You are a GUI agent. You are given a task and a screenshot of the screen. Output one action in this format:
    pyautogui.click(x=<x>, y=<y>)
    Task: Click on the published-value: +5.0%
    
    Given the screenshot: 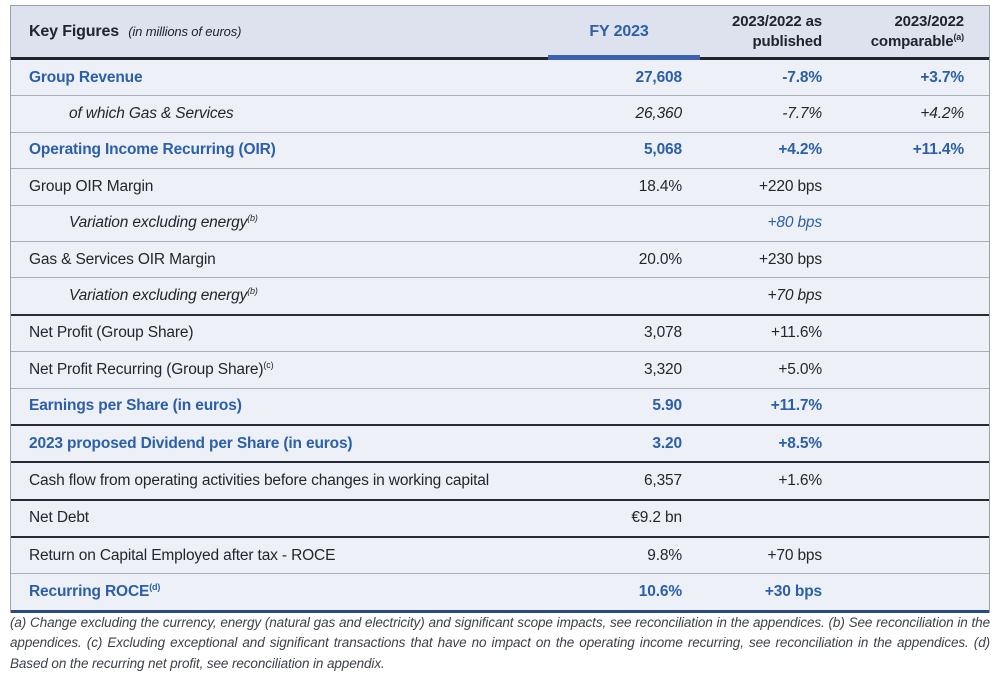 What is the action you would take?
    pyautogui.click(x=800, y=369)
    